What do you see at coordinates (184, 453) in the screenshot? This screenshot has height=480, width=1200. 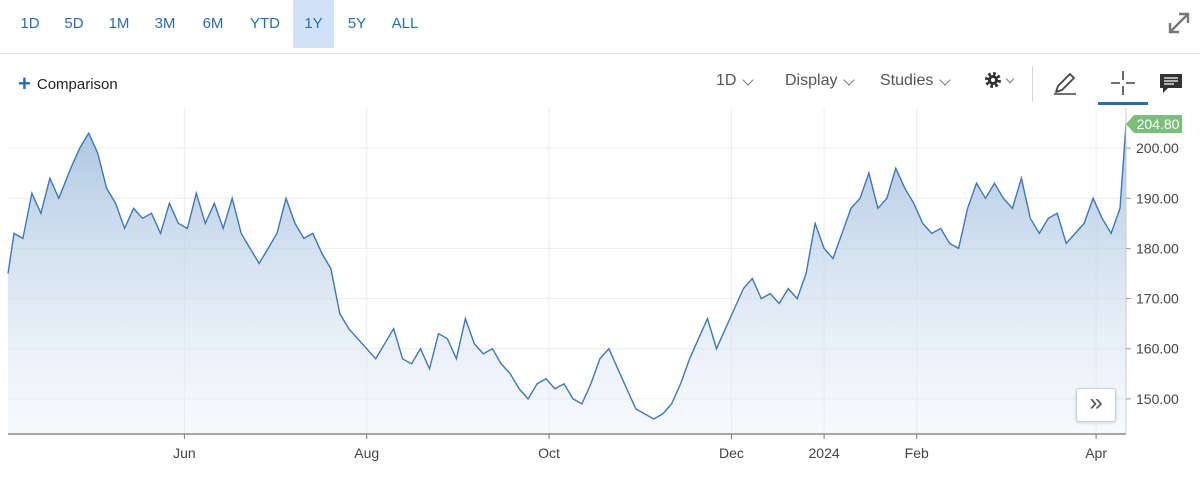 I see `x-tick-label: Jun` at bounding box center [184, 453].